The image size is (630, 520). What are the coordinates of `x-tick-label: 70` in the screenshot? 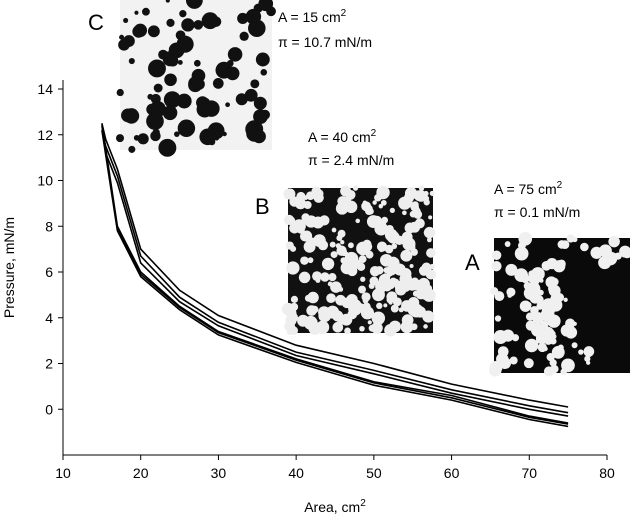 It's located at (529, 473).